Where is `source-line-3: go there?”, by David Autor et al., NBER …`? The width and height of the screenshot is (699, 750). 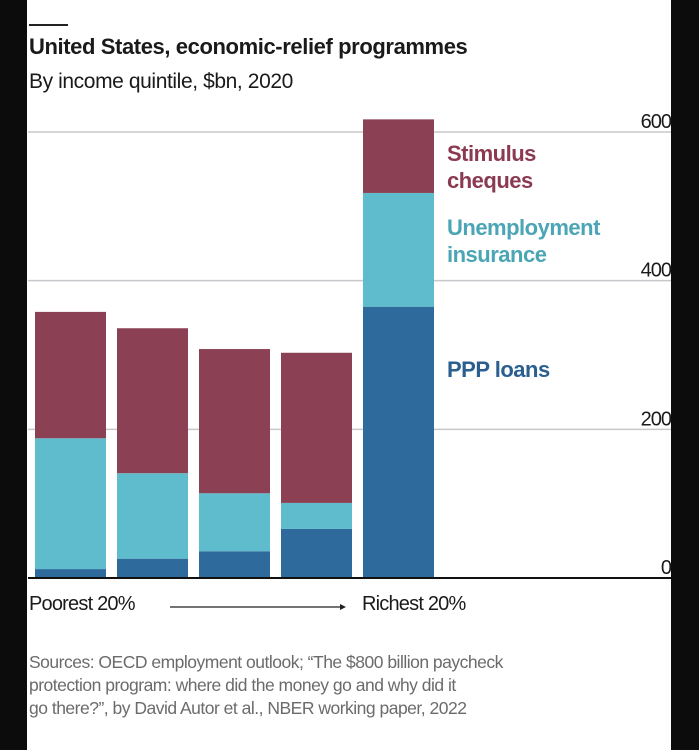 source-line-3: go there?”, by David Autor et al., NBER … is located at coordinates (248, 708).